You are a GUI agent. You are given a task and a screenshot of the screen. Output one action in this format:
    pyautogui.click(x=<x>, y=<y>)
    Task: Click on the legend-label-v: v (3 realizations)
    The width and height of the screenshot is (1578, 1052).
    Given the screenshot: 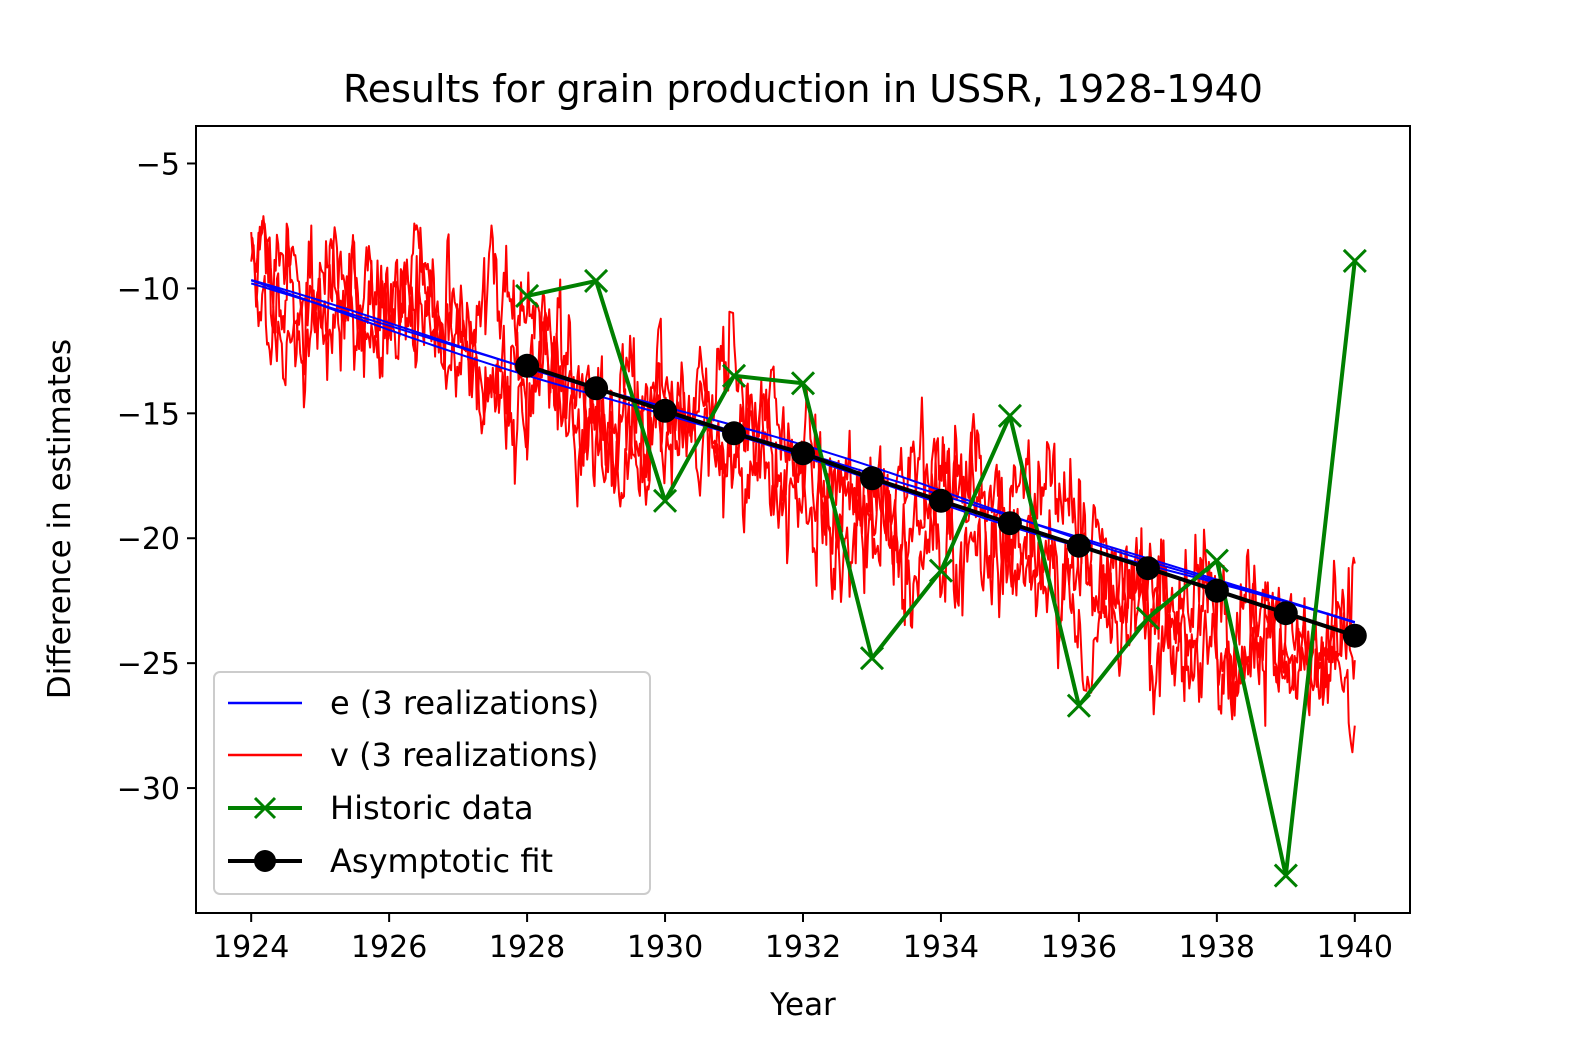 What is the action you would take?
    pyautogui.click(x=464, y=755)
    